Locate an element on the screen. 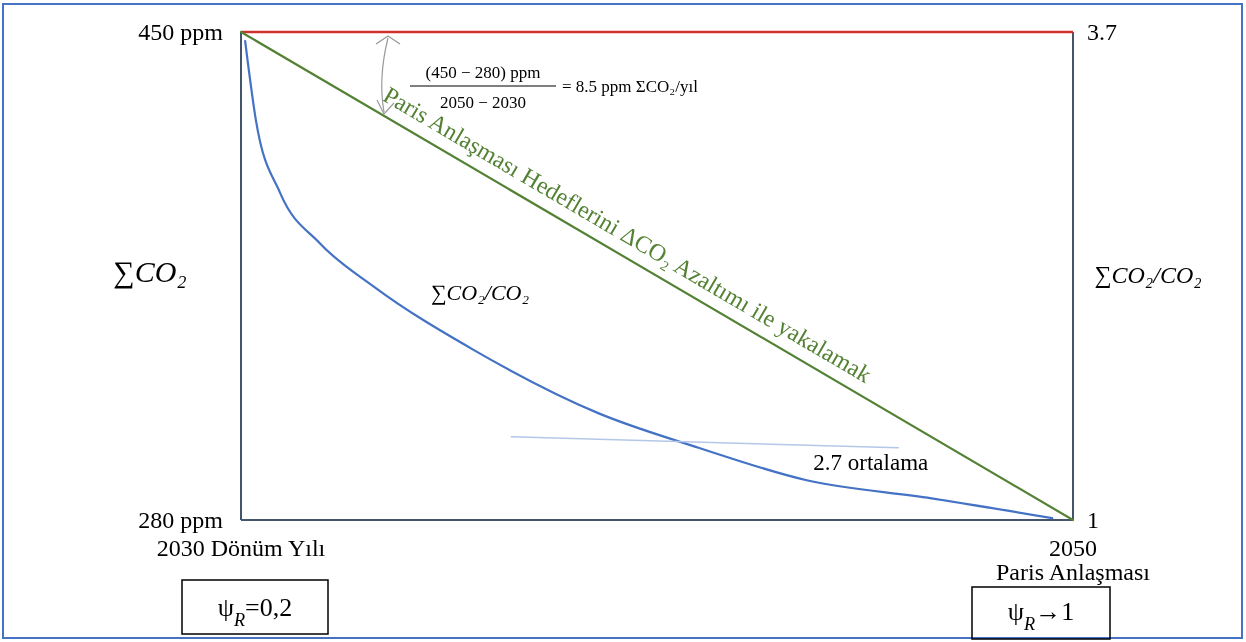 This screenshot has width=1246, height=642. x-tick-label: 2050 is located at coordinates (1073, 548).